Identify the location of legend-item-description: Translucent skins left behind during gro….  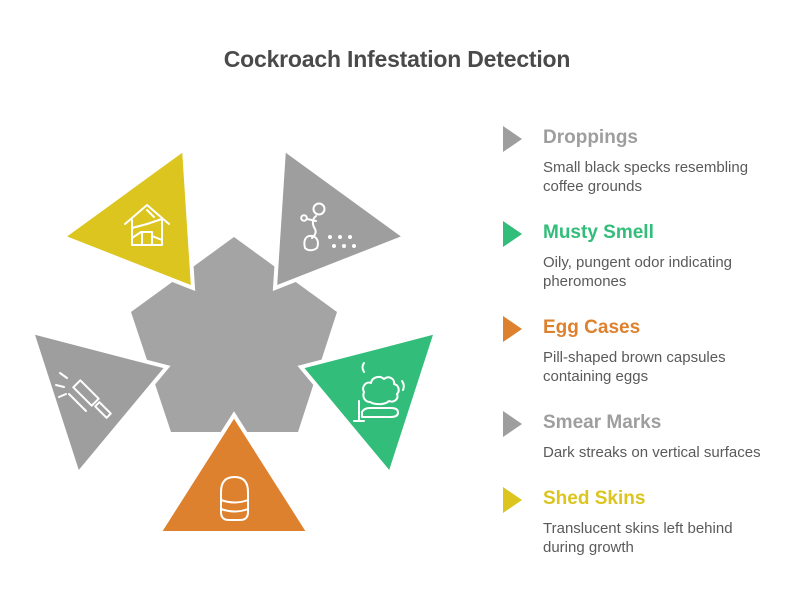
(638, 538).